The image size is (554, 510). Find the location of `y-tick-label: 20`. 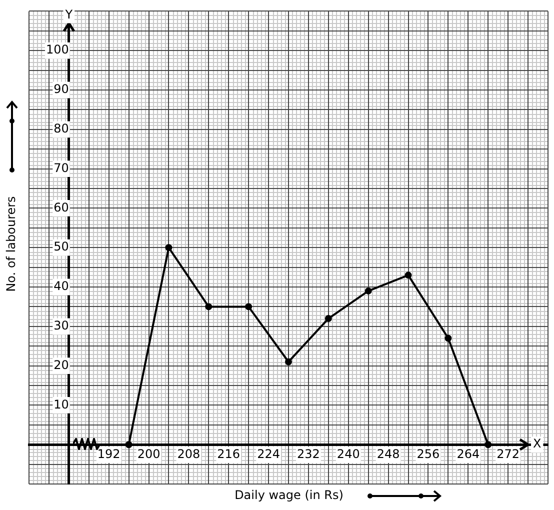

y-tick-label: 20 is located at coordinates (61, 365).